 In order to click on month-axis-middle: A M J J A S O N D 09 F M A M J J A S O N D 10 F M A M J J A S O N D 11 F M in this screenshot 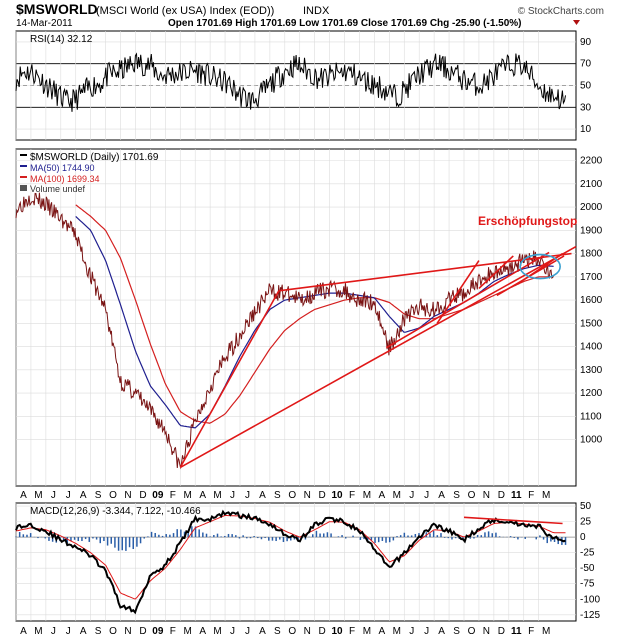, I will do `click(285, 495)`.